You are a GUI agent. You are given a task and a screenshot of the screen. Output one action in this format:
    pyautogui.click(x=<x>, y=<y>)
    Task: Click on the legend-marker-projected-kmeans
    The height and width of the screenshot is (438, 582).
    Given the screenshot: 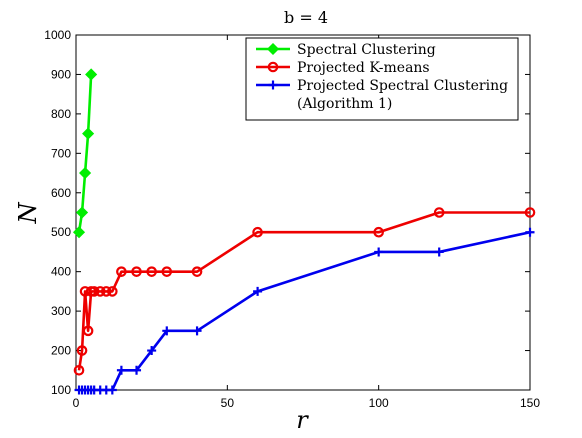 What is the action you would take?
    pyautogui.click(x=273, y=67)
    